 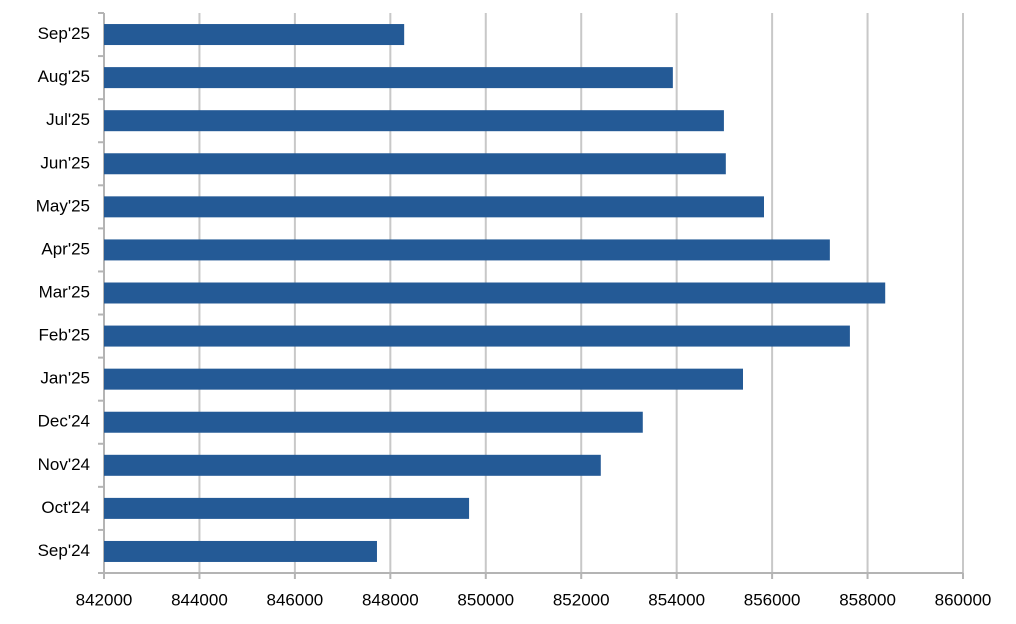 I want to click on y-tick-label: Sep'24, so click(x=64, y=550).